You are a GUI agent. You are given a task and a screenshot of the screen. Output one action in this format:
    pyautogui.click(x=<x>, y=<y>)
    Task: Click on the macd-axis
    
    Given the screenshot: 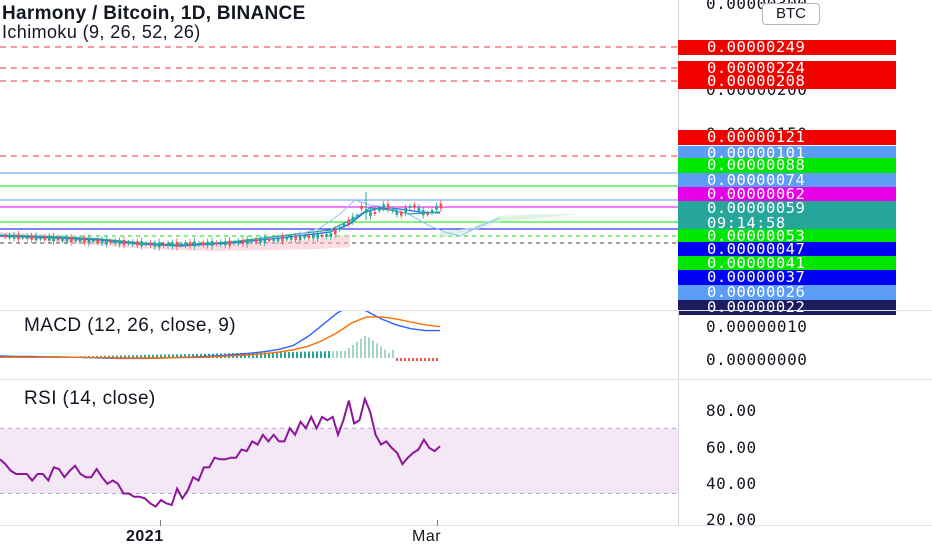 What is the action you would take?
    pyautogui.click(x=805, y=345)
    